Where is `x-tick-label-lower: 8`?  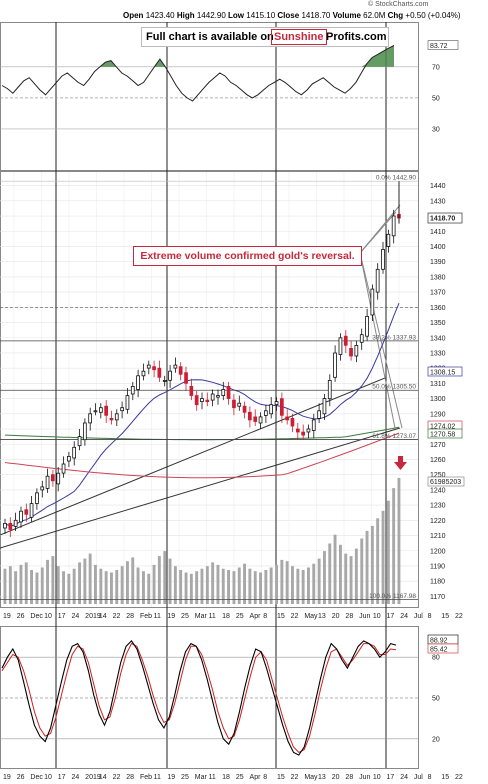 x-tick-label-lower: 8 is located at coordinates (430, 777).